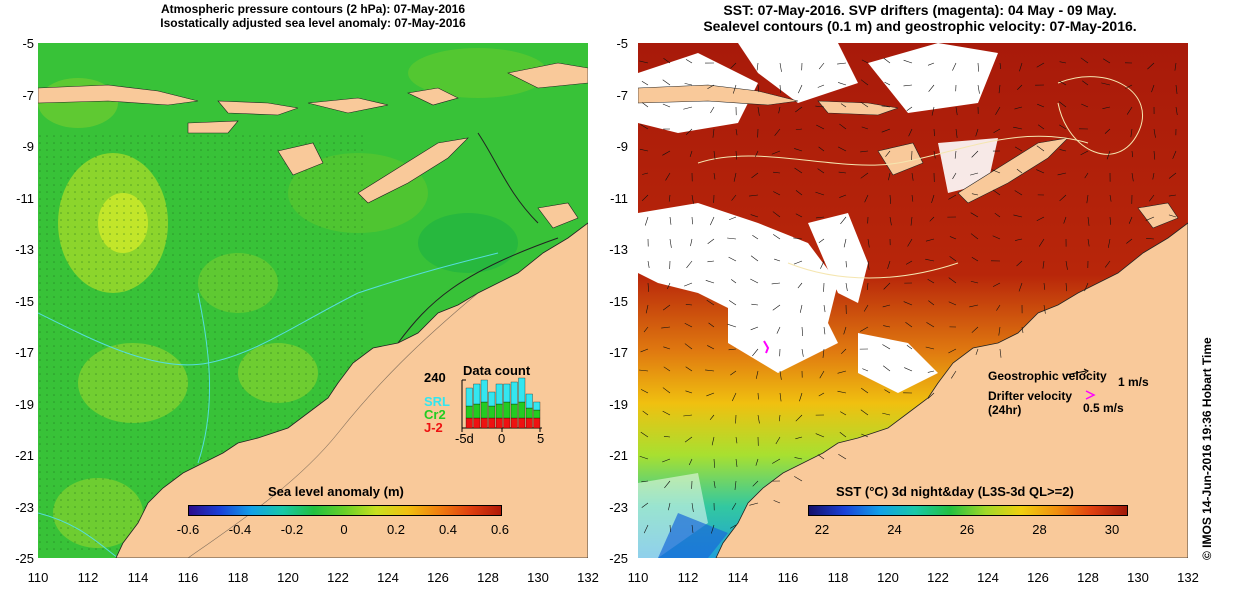 The image size is (1250, 590). What do you see at coordinates (894, 529) in the screenshot?
I see `sst-cbar-tick-1: 24` at bounding box center [894, 529].